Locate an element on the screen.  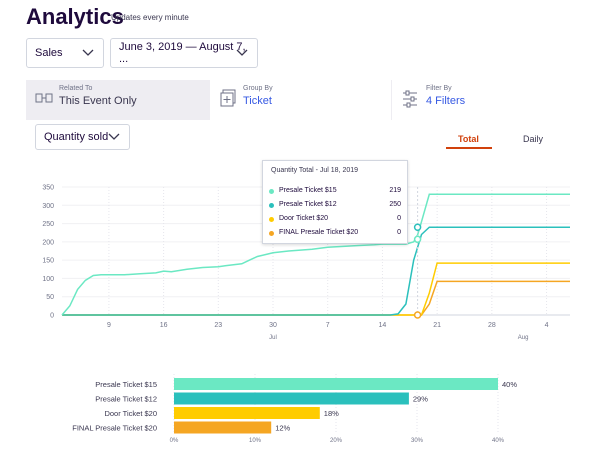
metric-select-value: Sales is located at coordinates (49, 53).